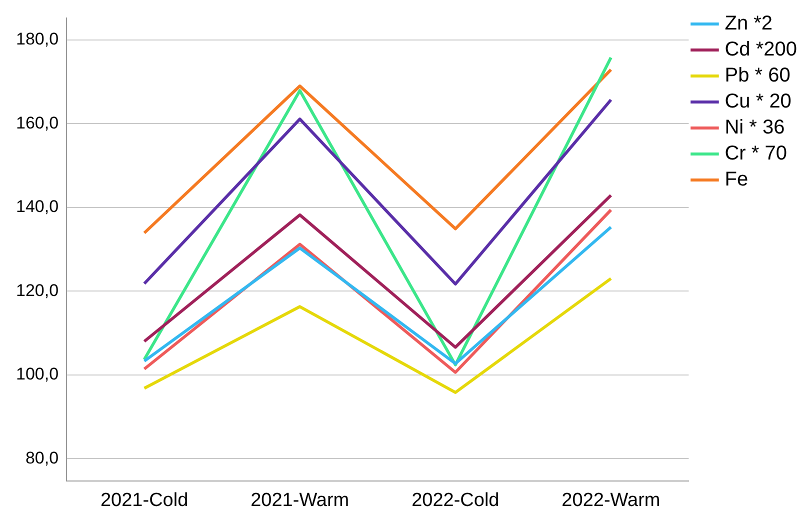 The width and height of the screenshot is (807, 524). I want to click on legend-label: Pb * 60, so click(757, 75).